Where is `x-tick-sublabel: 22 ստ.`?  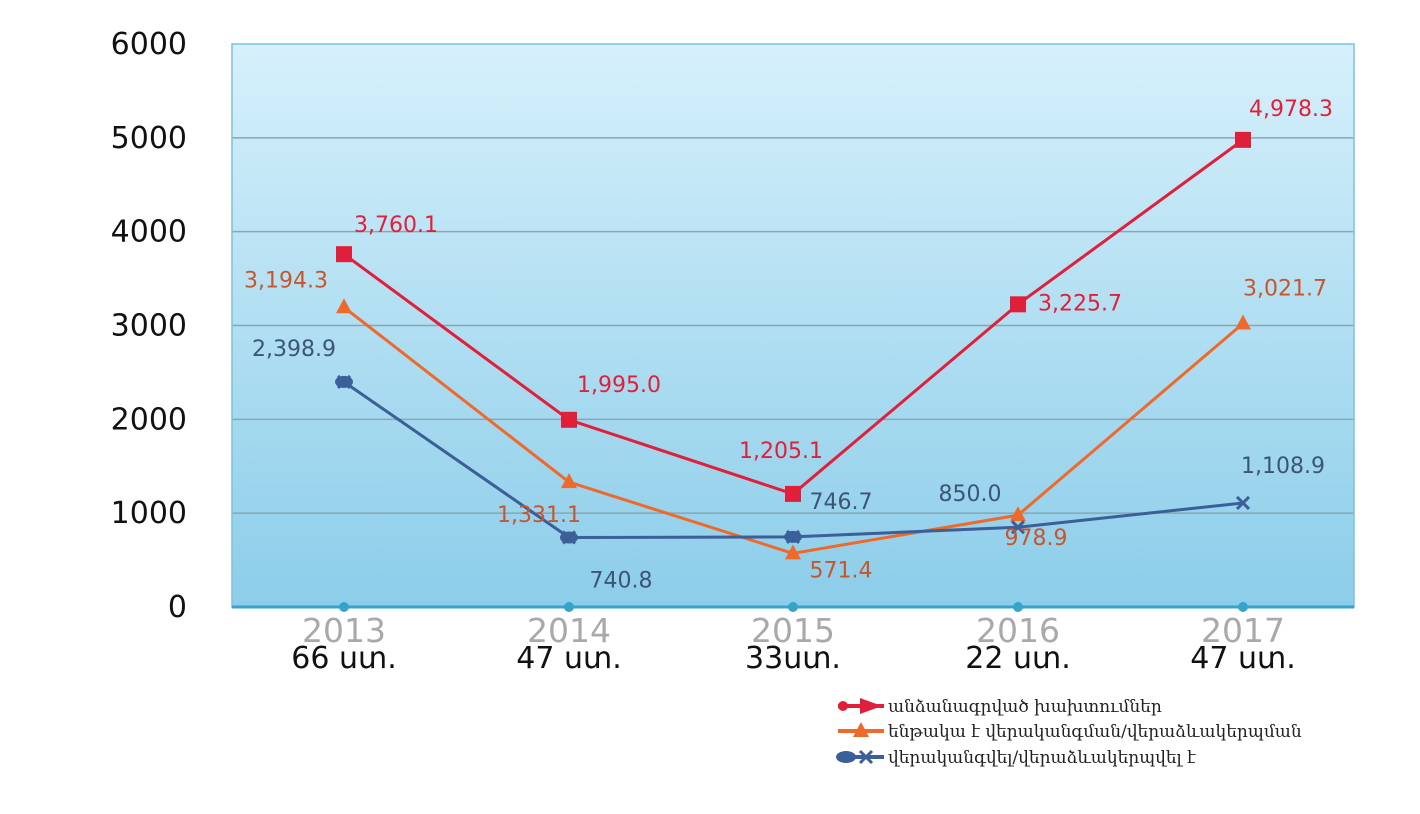 x-tick-sublabel: 22 ստ. is located at coordinates (1017, 658).